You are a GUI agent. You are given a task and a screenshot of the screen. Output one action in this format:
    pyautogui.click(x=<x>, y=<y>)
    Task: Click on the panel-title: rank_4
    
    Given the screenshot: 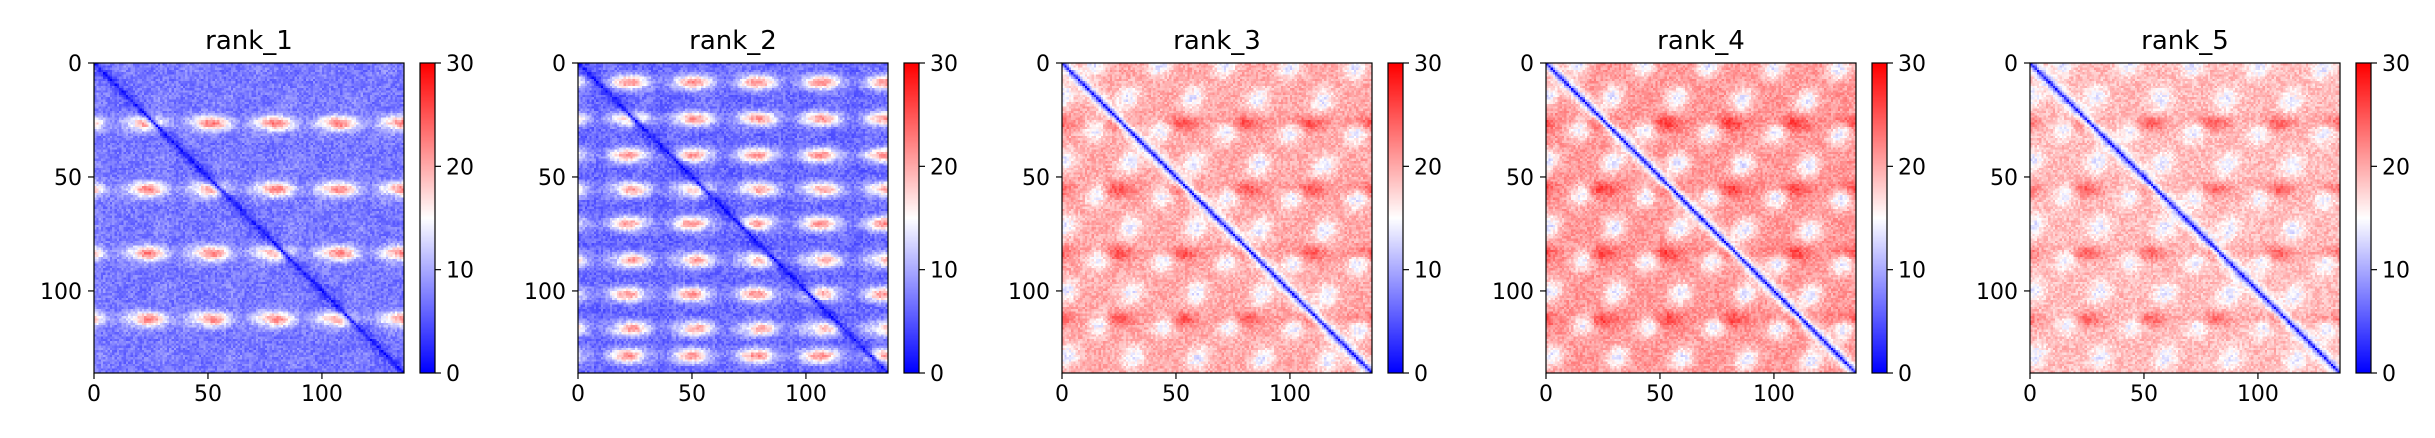 What is the action you would take?
    pyautogui.click(x=1701, y=41)
    